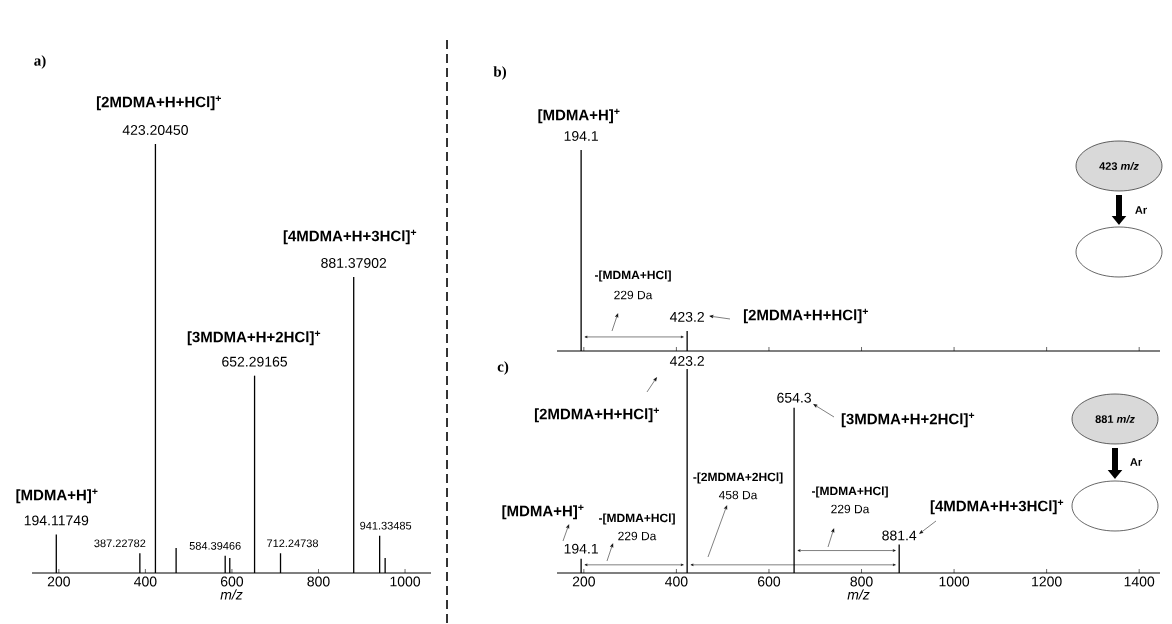  I want to click on annotation: 881 m/z, so click(1115, 419).